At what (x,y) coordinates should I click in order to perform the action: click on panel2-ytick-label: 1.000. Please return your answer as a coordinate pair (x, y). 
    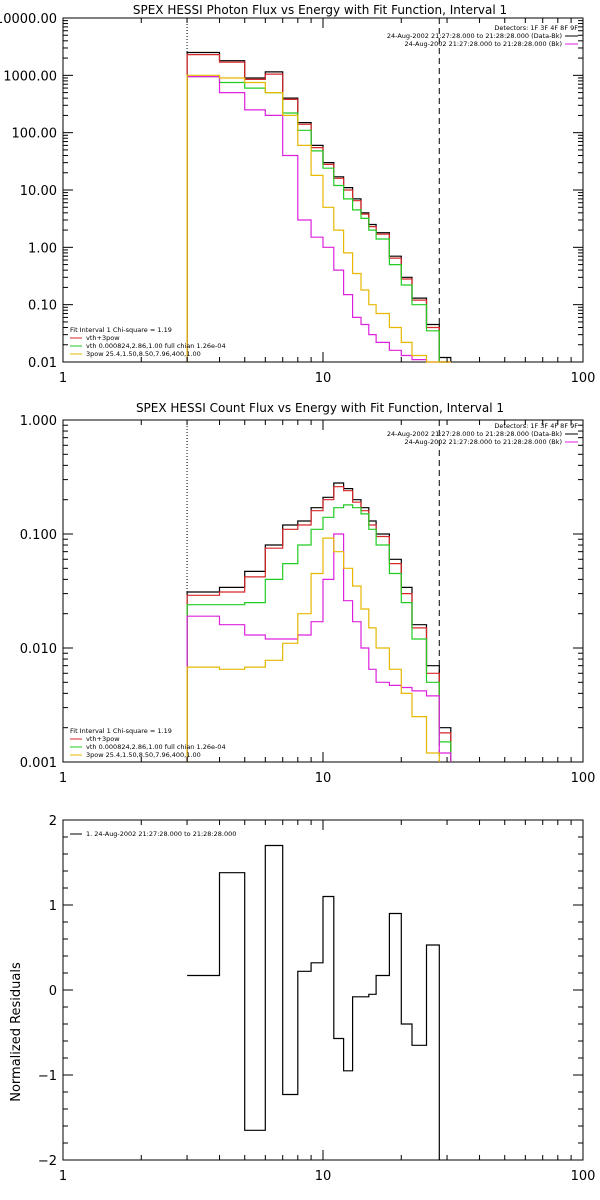
    Looking at the image, I should click on (38, 421).